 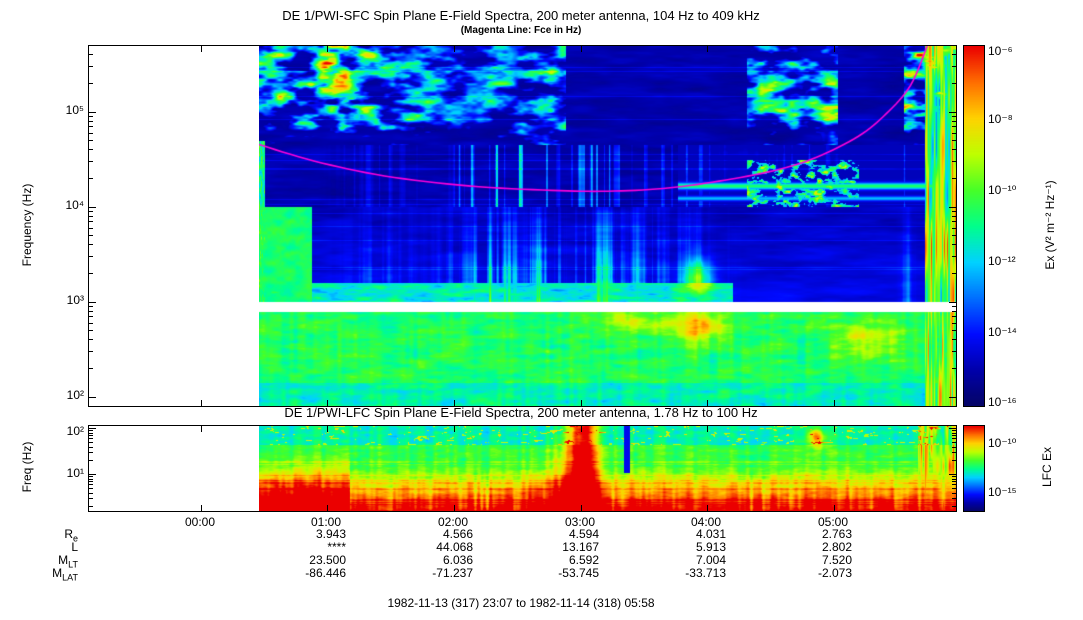 I want to click on sfc-colorbar-label: Ex (V² m⁻² Hz⁻¹), so click(x=1050, y=225).